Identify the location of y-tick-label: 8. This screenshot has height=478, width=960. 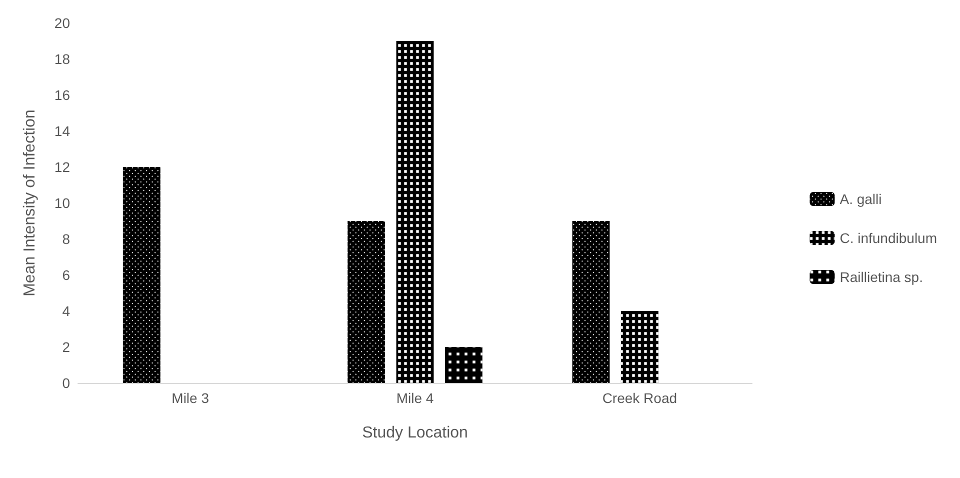
(66, 239).